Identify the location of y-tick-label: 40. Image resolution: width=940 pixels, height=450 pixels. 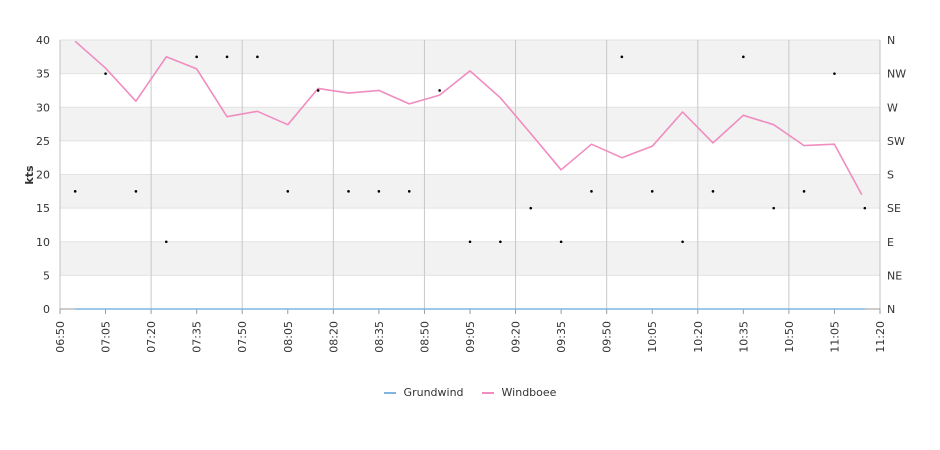
(43, 40).